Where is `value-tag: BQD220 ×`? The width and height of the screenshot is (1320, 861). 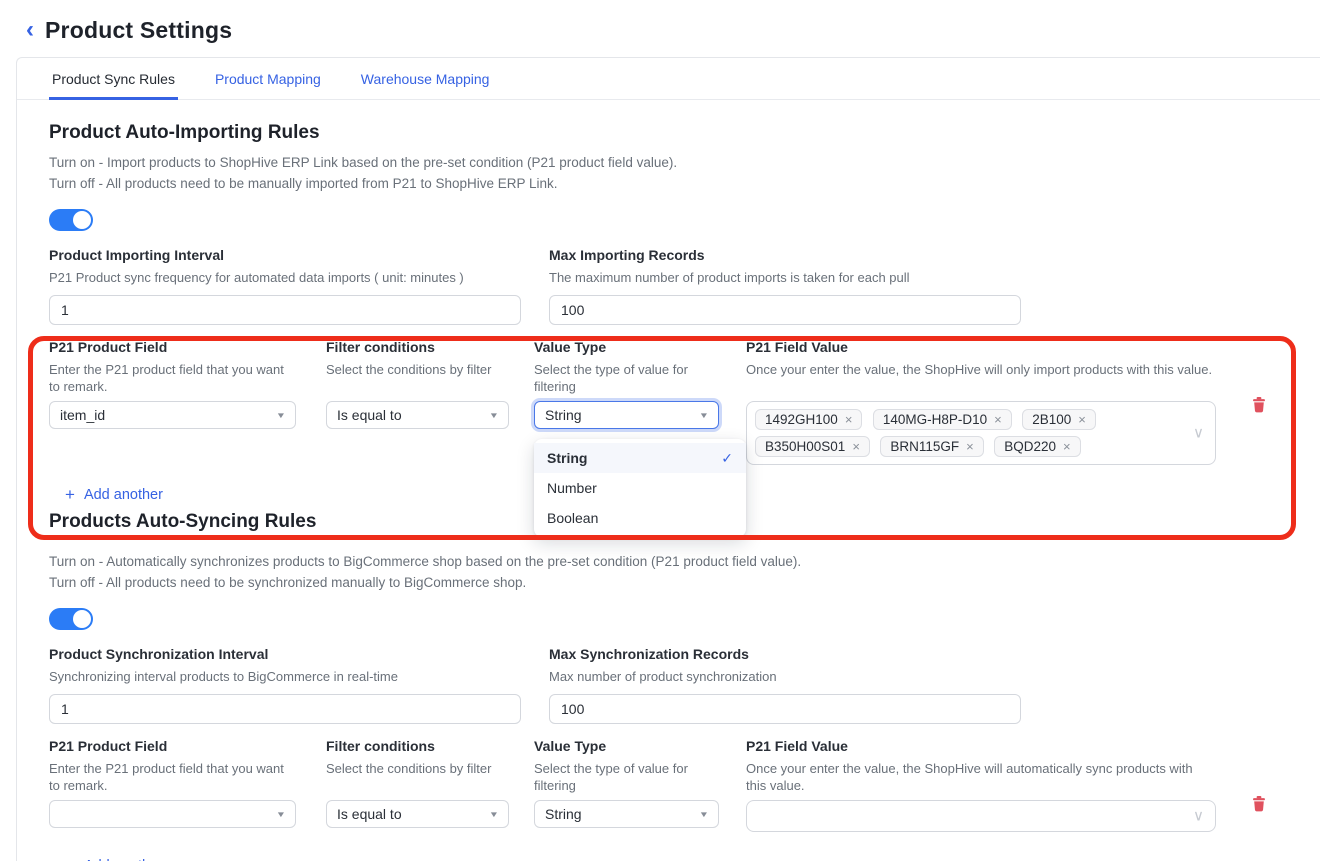 value-tag: BQD220 × is located at coordinates (1037, 446).